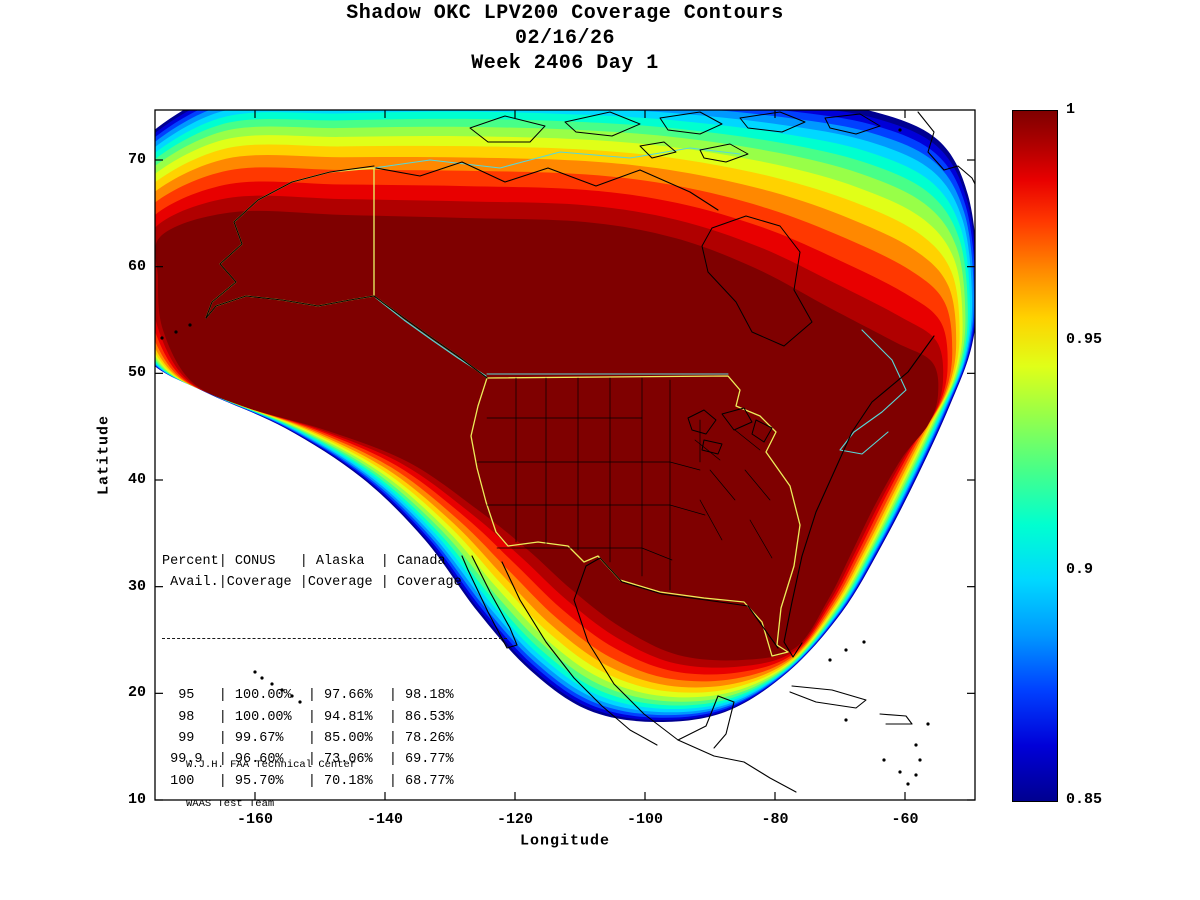 The image size is (1200, 900). I want to click on table-row: 99 | 99.67% | 85.00% | 78.26%, so click(308, 739).